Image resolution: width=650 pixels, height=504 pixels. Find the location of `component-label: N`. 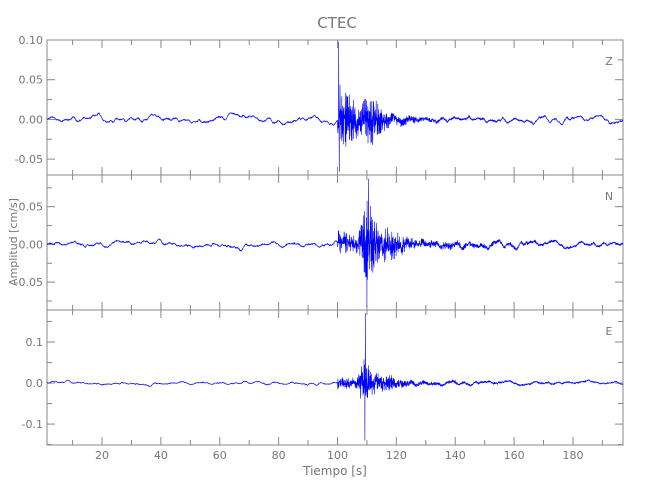

component-label: N is located at coordinates (609, 196).